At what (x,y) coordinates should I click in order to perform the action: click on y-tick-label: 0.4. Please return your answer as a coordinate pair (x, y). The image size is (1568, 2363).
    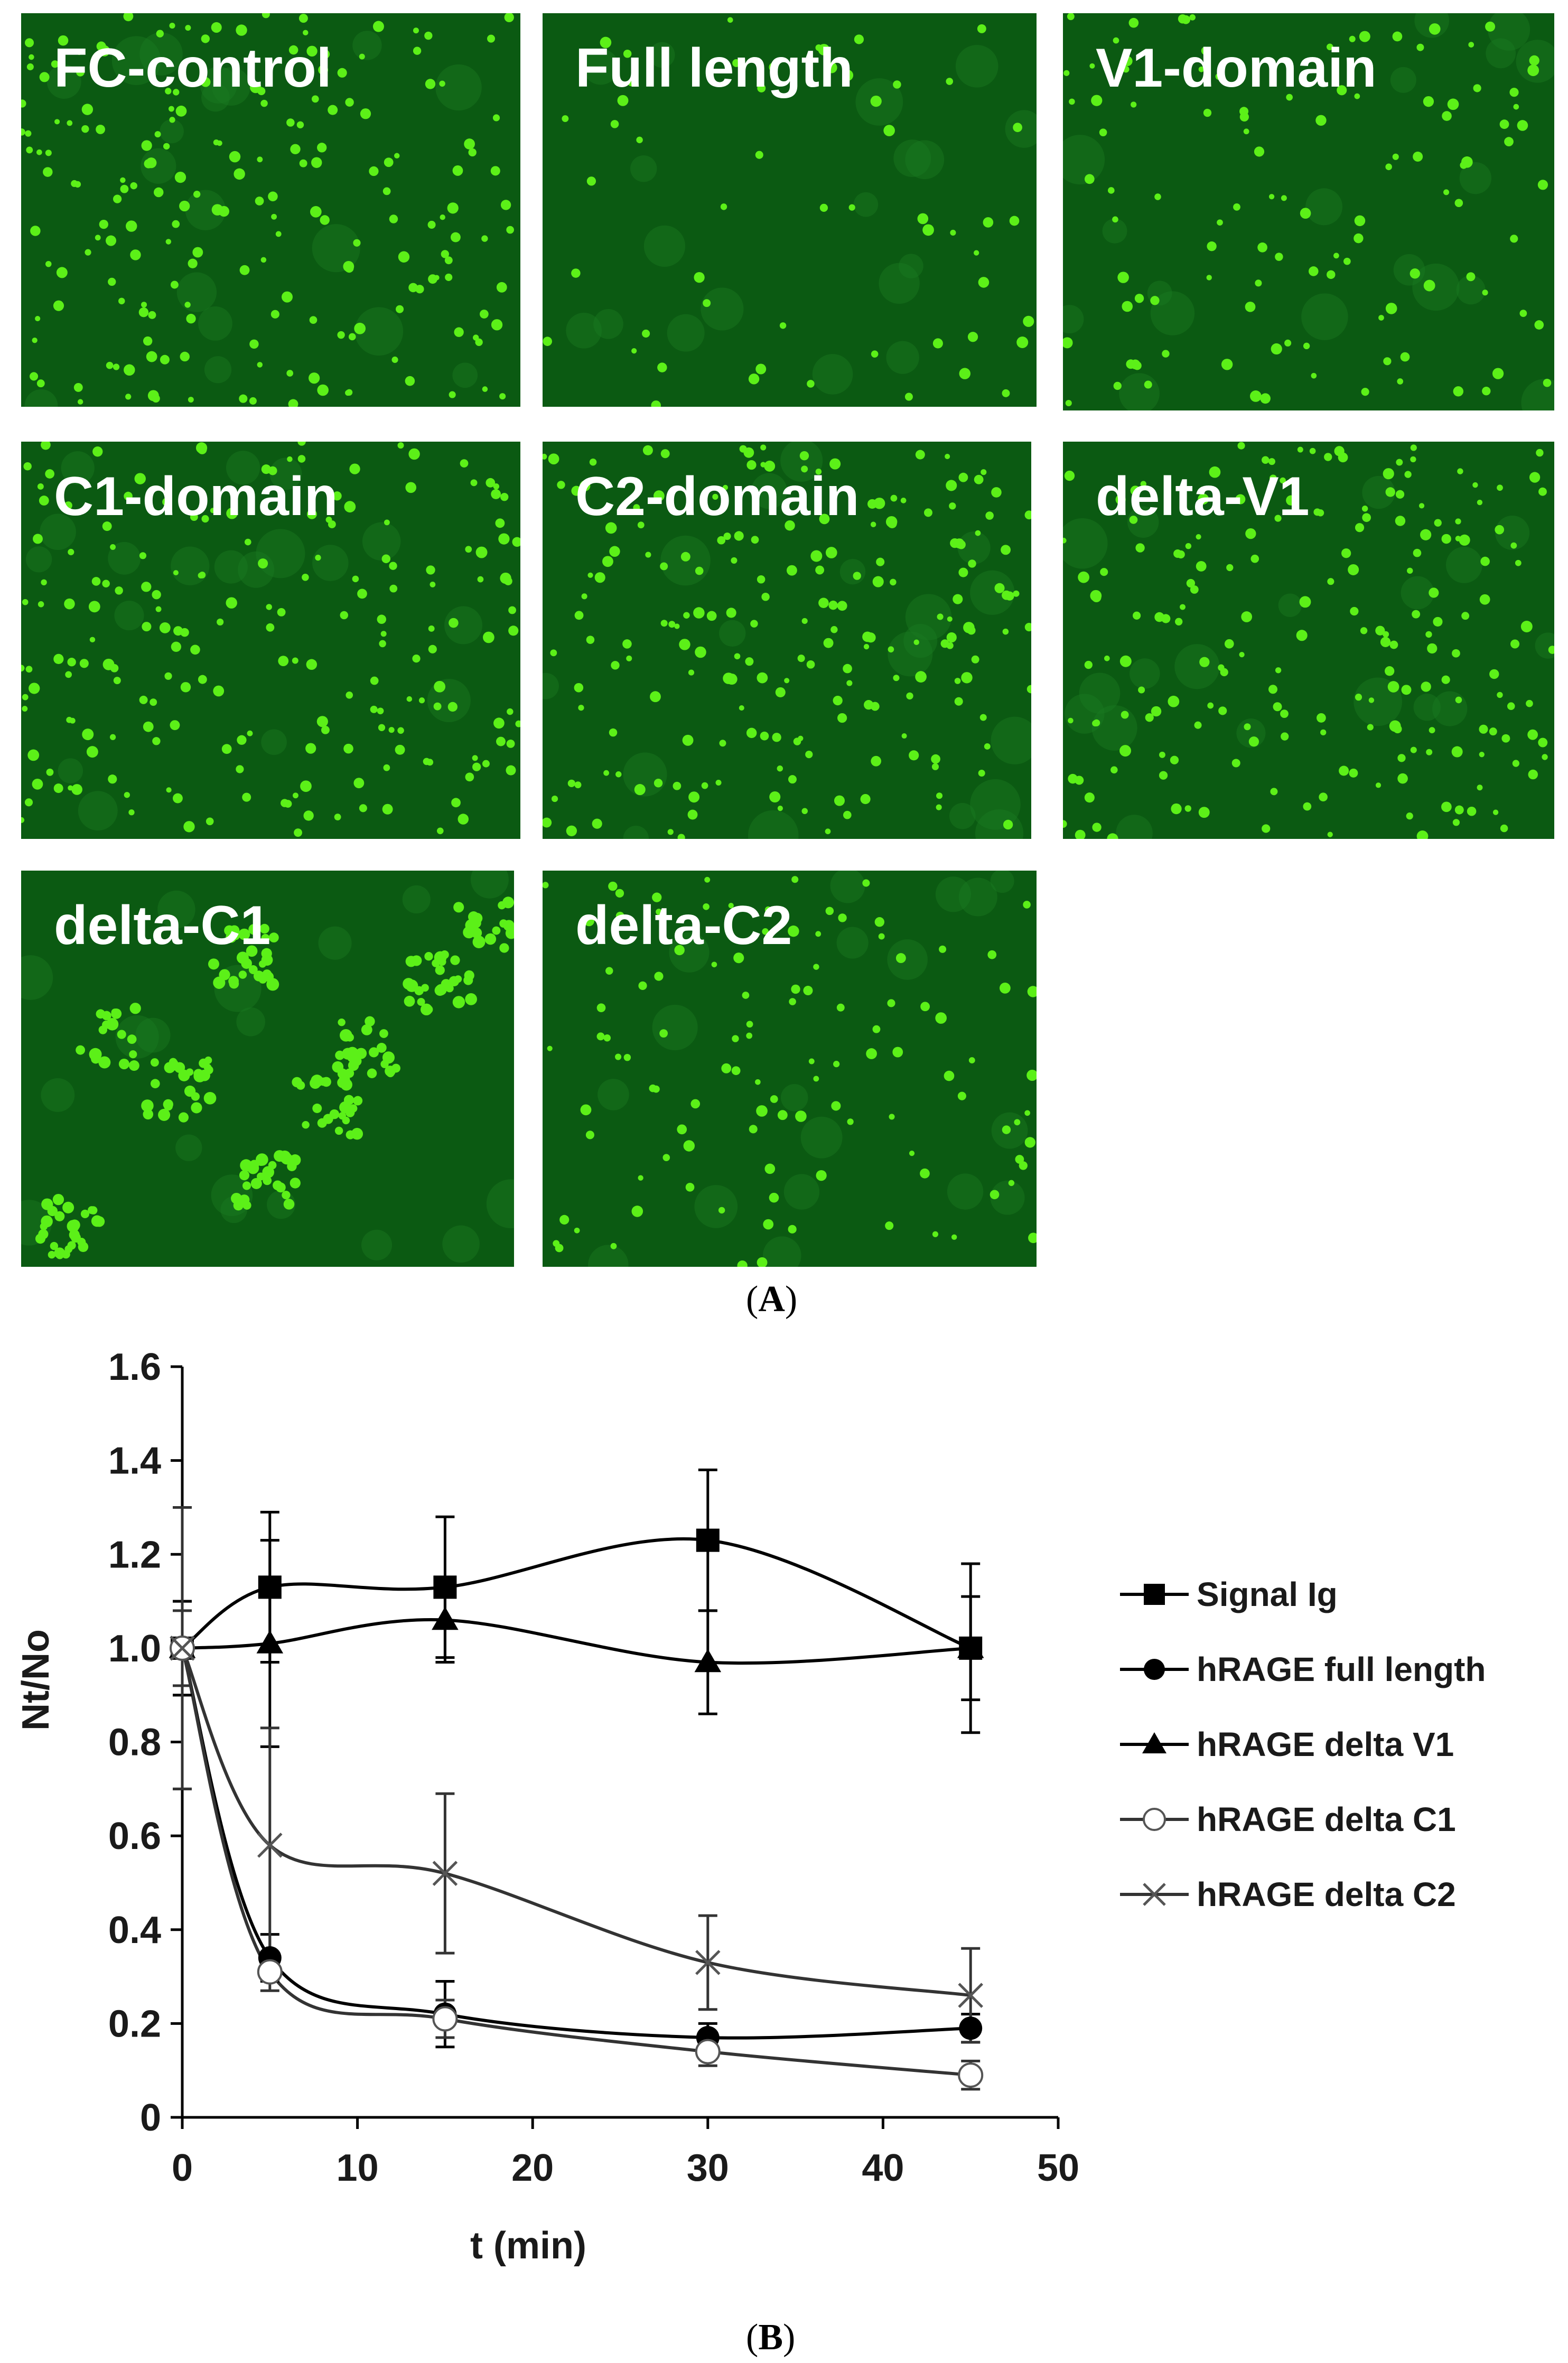
    Looking at the image, I should click on (134, 1930).